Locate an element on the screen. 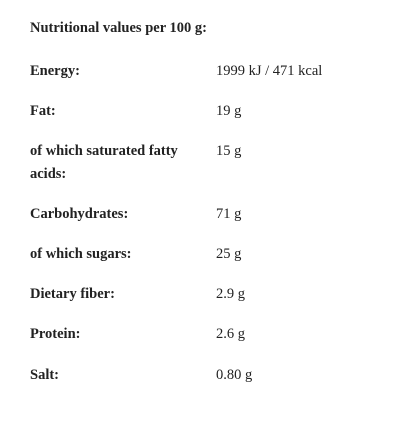  row-value: 71 g is located at coordinates (229, 214).